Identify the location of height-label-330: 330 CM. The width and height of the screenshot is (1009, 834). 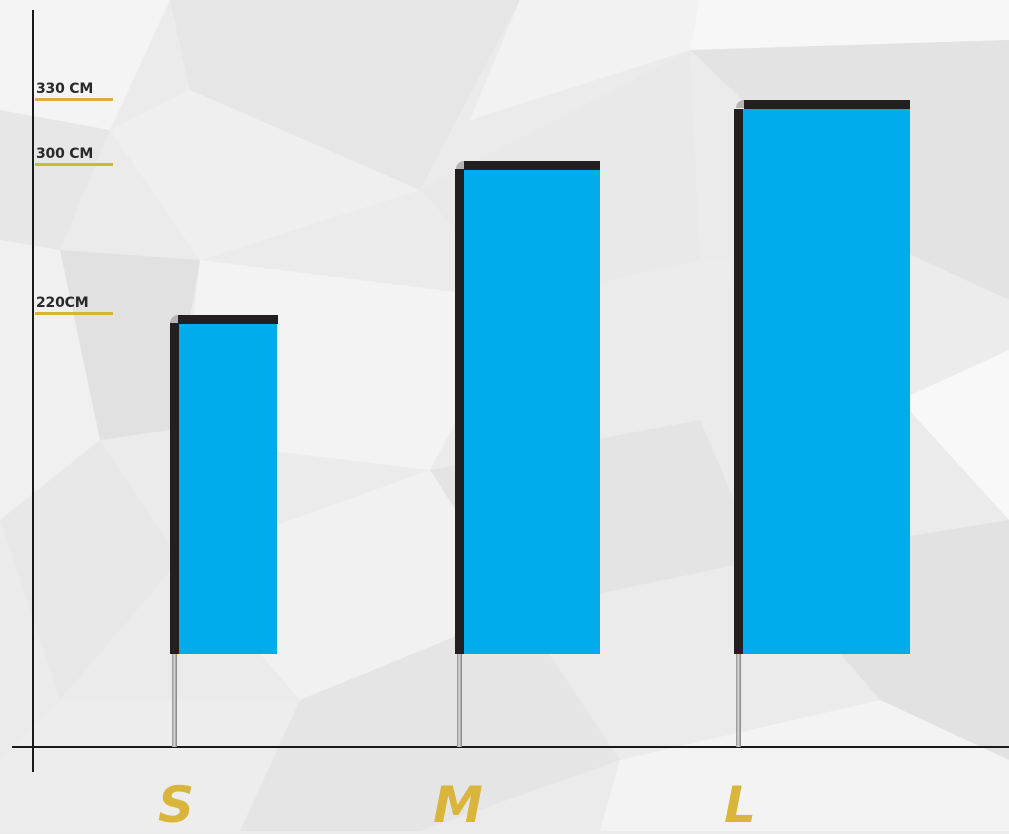
(74, 90).